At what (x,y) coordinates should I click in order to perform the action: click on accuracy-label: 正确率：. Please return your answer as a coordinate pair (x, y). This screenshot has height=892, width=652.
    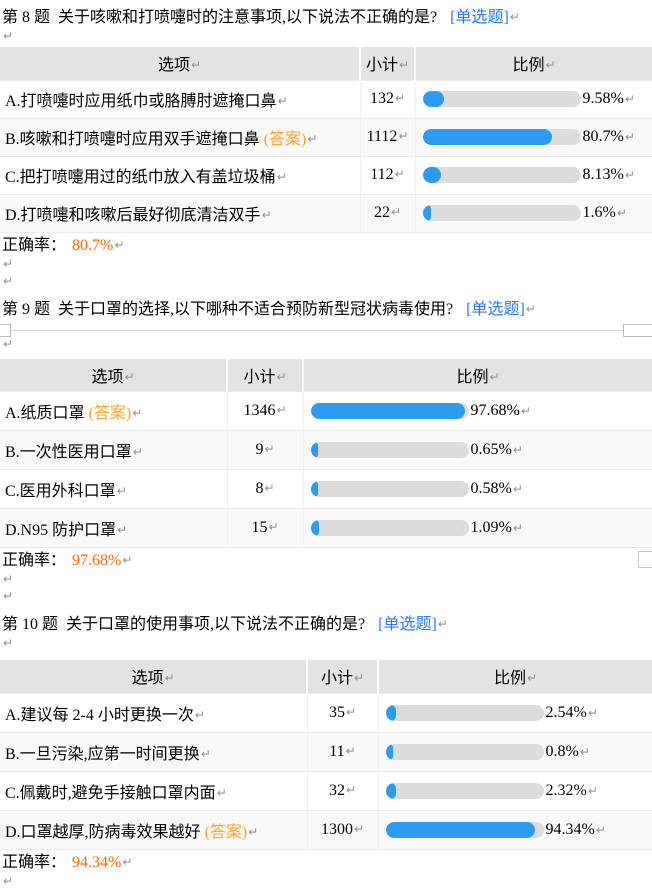
    Looking at the image, I should click on (34, 862).